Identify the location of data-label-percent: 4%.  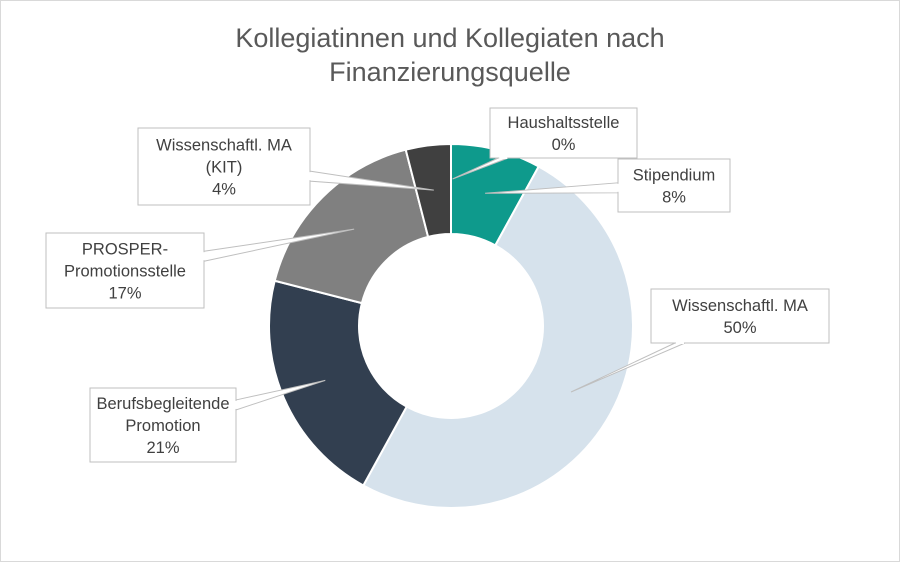
(224, 190).